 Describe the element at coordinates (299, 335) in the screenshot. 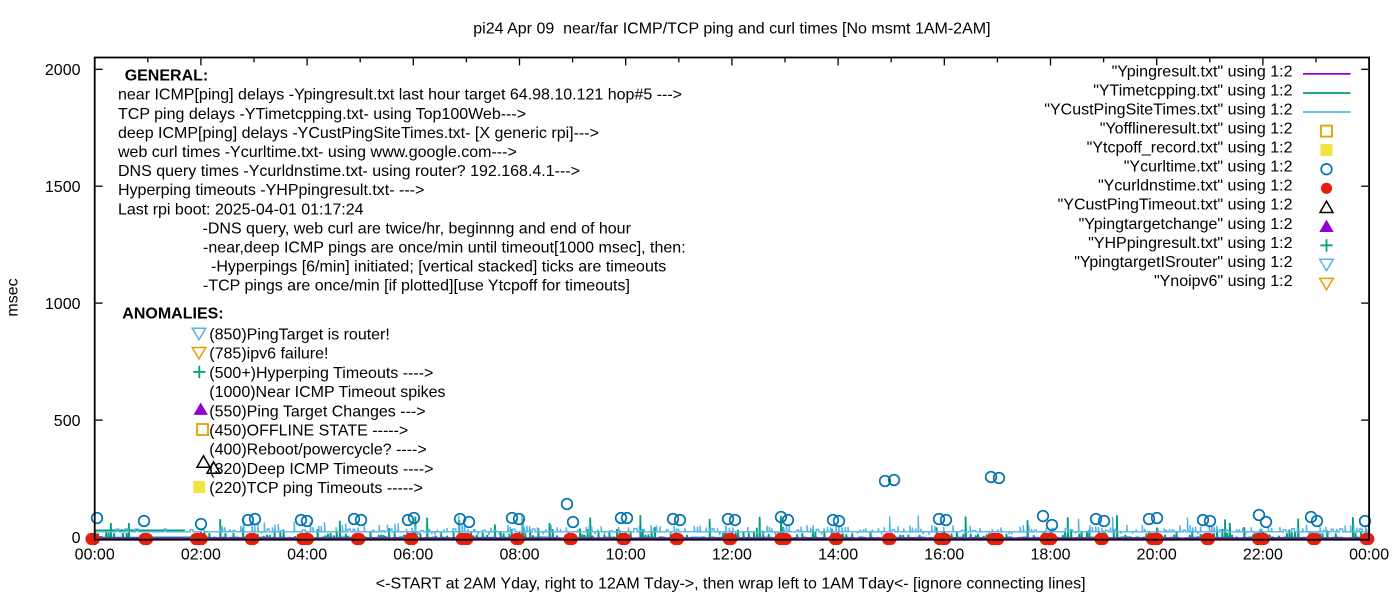

I see `svg-text: (850)PingTarget is router!` at that location.